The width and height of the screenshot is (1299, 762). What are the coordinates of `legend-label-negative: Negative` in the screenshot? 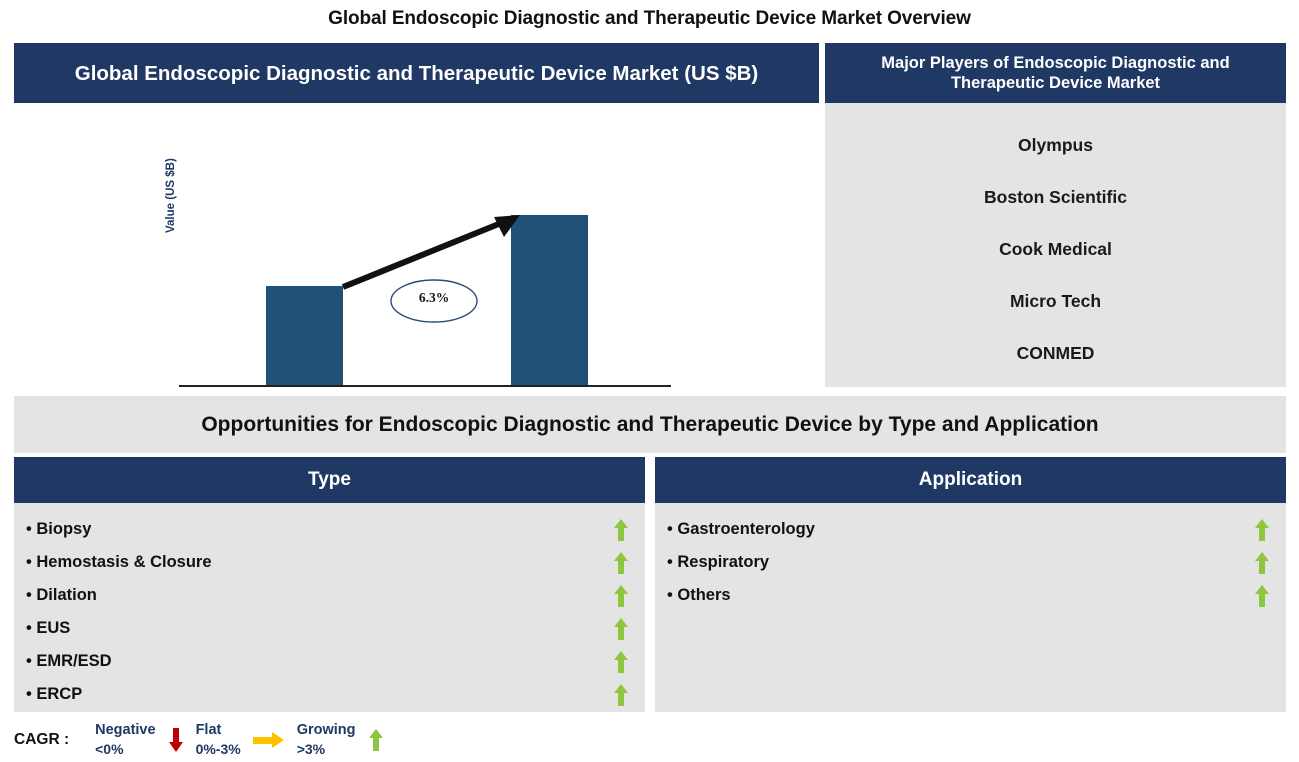 It's located at (125, 730).